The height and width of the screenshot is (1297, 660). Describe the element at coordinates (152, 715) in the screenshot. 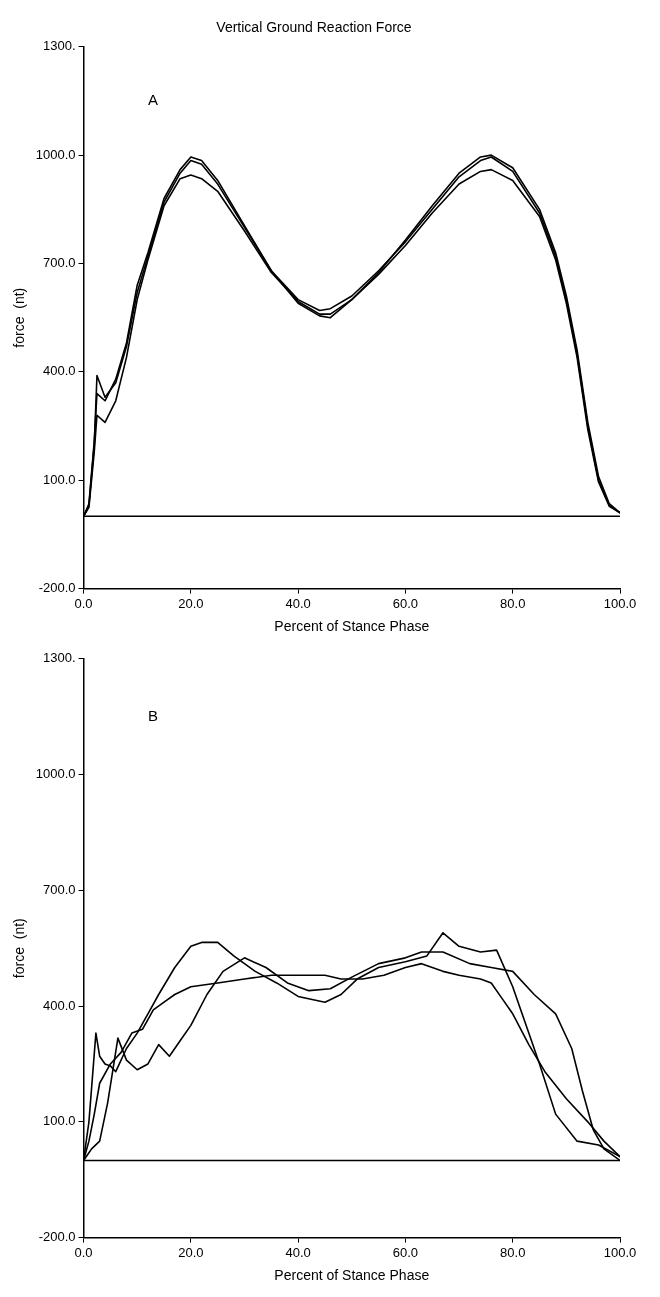

I see `annotation: B` at that location.